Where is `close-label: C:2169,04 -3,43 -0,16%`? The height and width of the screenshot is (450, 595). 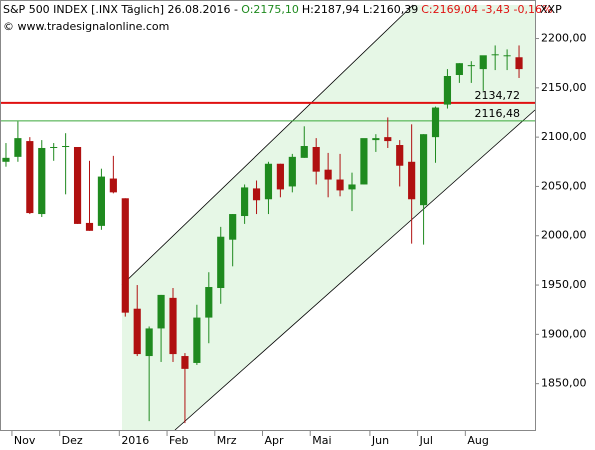 close-label: C:2169,04 -3,43 -0,16% is located at coordinates (486, 9).